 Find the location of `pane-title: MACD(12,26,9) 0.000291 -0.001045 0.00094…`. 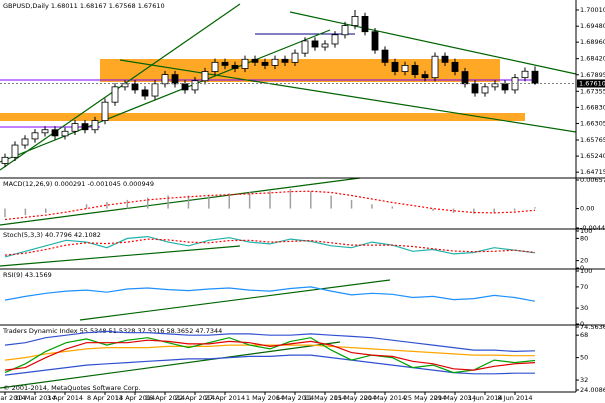

pane-title: MACD(12,26,9) 0.000291 -0.001045 0.00094… is located at coordinates (78, 184).